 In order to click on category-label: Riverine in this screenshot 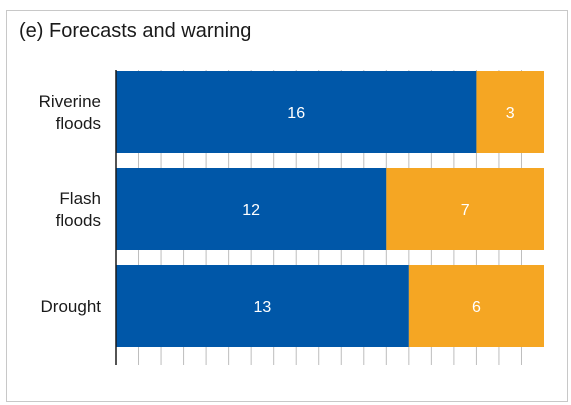, I will do `click(70, 101)`.